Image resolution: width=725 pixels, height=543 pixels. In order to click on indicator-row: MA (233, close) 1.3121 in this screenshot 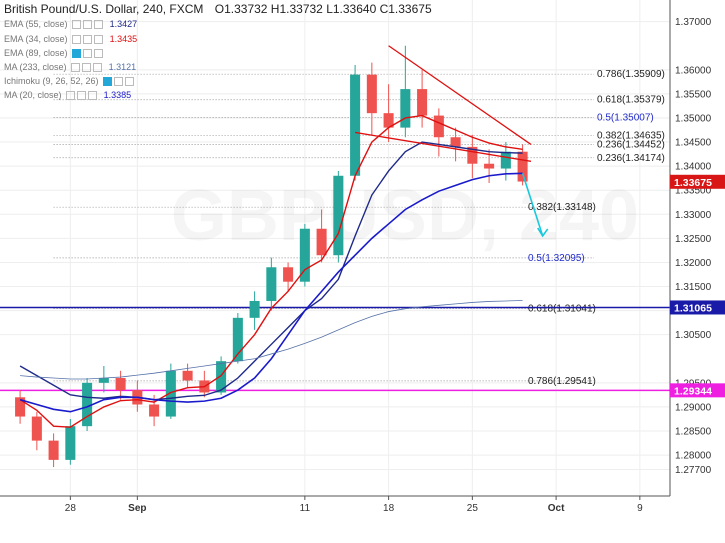, I will do `click(70, 67)`.